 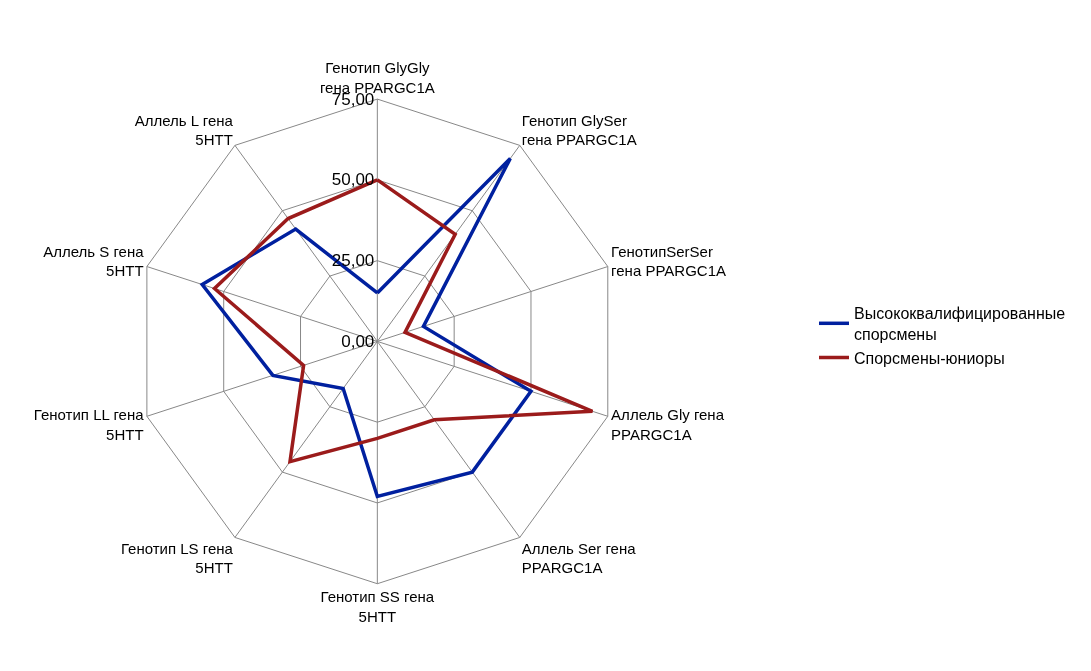 What do you see at coordinates (668, 261) in the screenshot?
I see `spoke-label: ГенотипSerSer гена PPARGC1A` at bounding box center [668, 261].